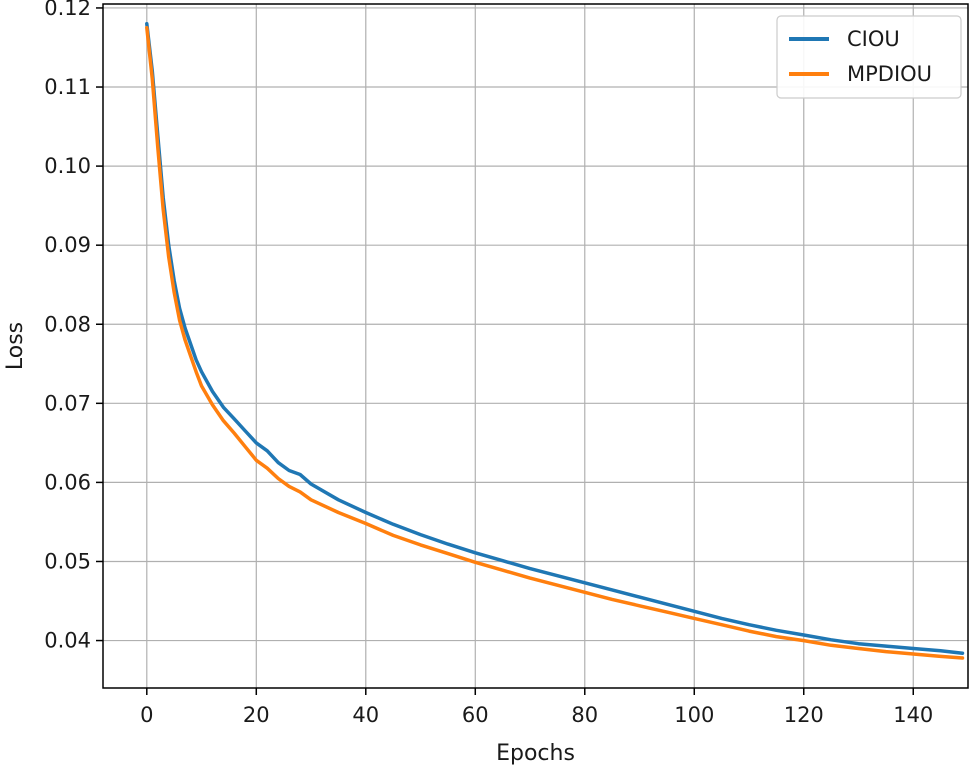 The width and height of the screenshot is (980, 770). What do you see at coordinates (584, 715) in the screenshot?
I see `x-tick-label: 80` at bounding box center [584, 715].